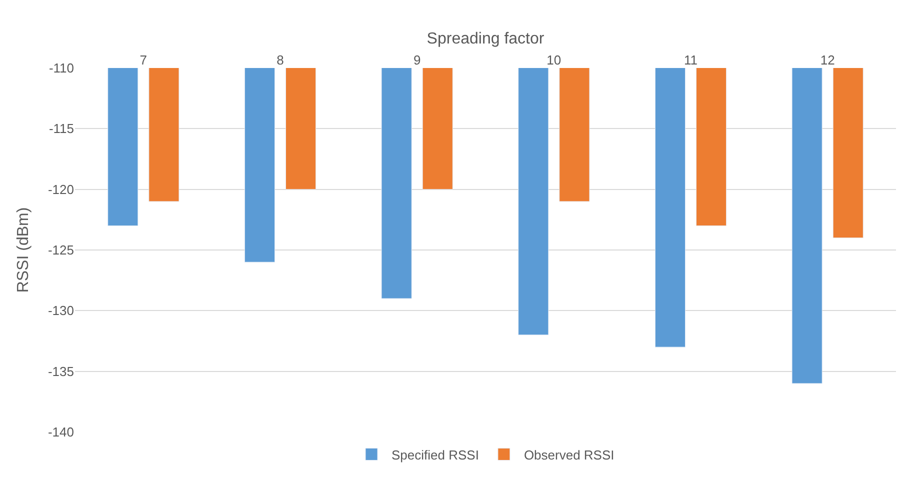 Image resolution: width=911 pixels, height=481 pixels. I want to click on x-tick-label: 7, so click(144, 60).